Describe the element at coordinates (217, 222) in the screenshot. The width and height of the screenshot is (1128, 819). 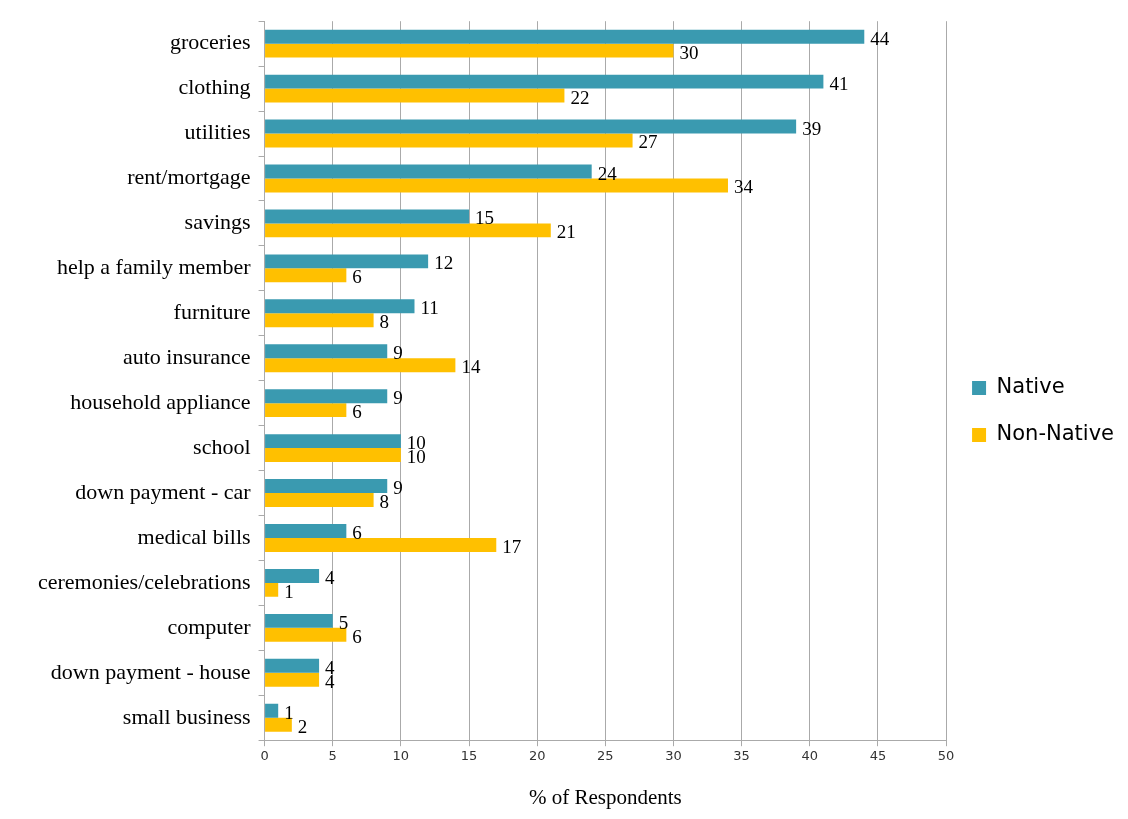
I see `y-tick-label: savings` at that location.